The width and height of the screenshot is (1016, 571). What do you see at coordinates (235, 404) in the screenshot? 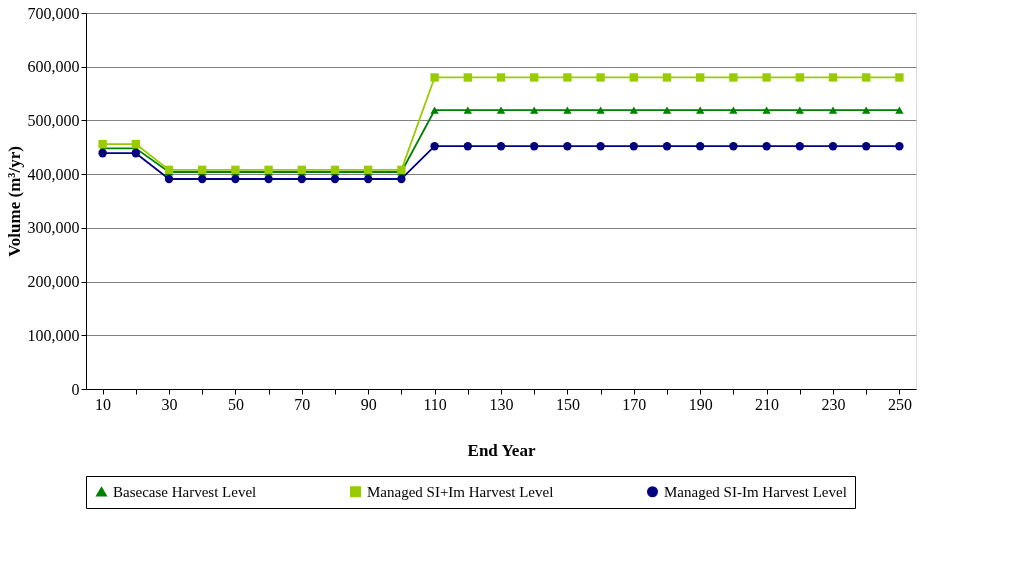
I see `x-tick-label: 50` at bounding box center [235, 404].